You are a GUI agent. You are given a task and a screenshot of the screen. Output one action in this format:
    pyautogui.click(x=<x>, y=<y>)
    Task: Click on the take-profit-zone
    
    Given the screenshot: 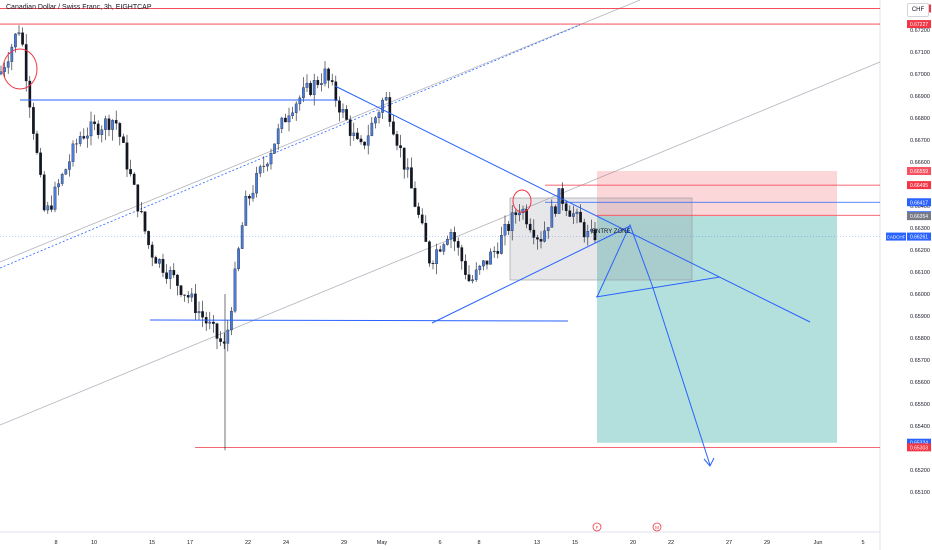 What is the action you would take?
    pyautogui.click(x=717, y=329)
    